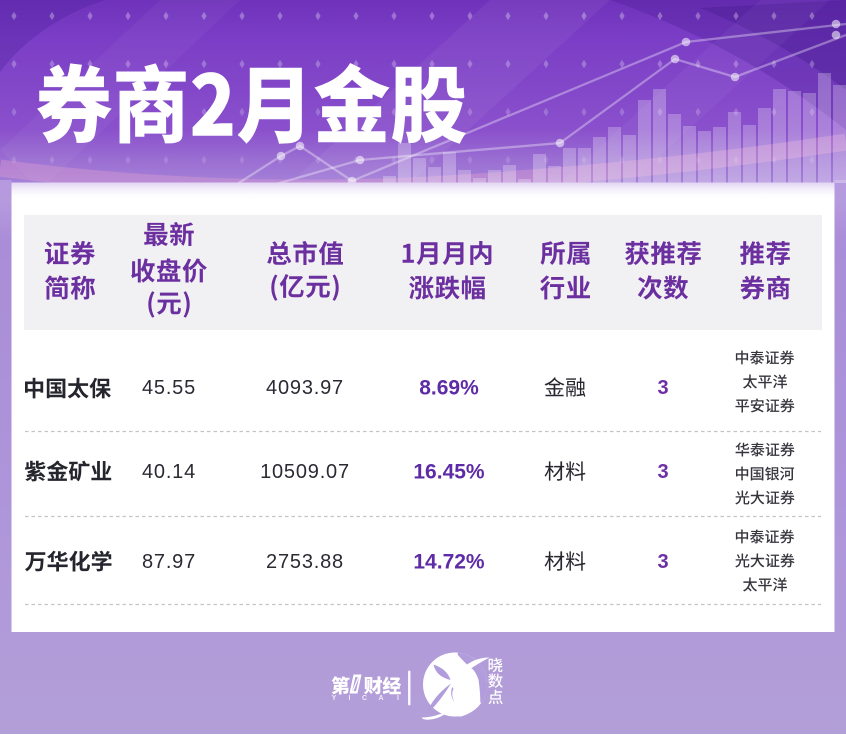 Image resolution: width=846 pixels, height=739 pixels. I want to click on svg-text: C, so click(364, 698).